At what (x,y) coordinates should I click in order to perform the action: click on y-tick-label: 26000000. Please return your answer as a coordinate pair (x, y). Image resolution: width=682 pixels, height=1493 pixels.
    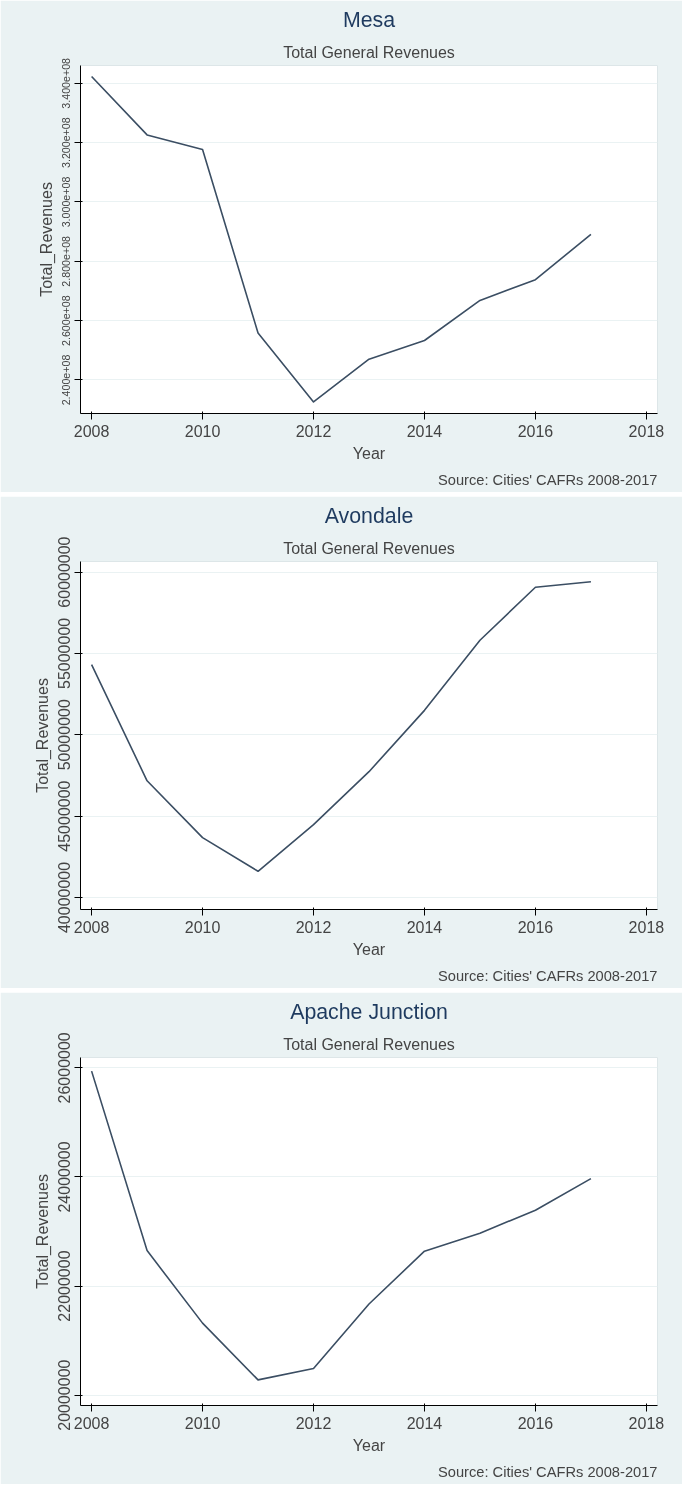
    Looking at the image, I should click on (65, 1068).